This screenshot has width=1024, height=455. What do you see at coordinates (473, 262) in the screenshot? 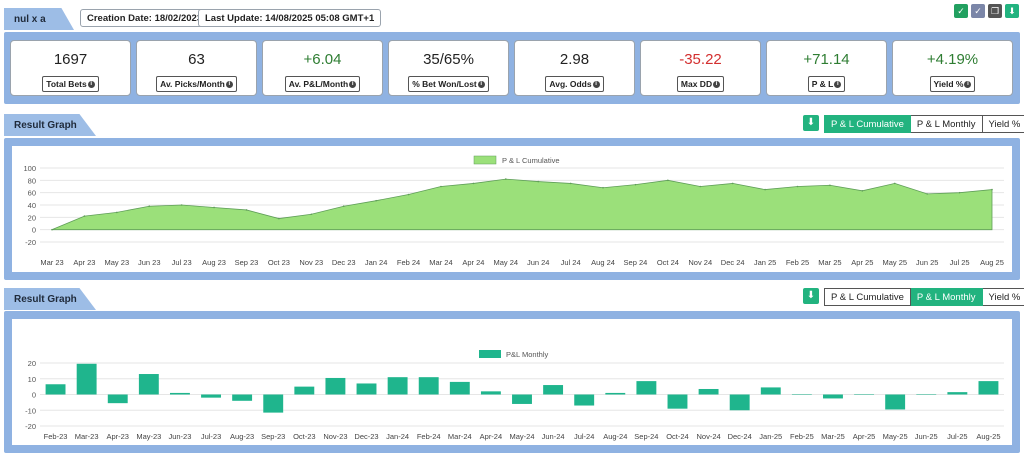
I see `x-tick-label: Apr 24` at bounding box center [473, 262].